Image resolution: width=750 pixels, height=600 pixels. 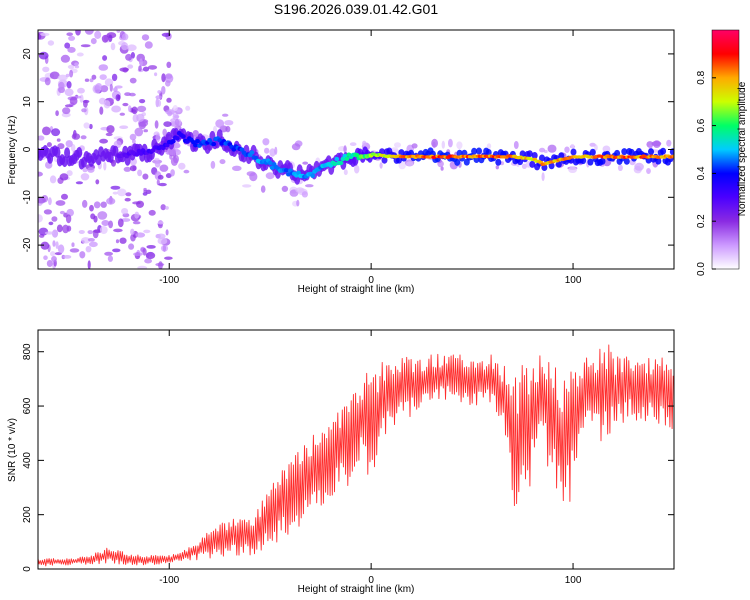 I want to click on spectrogram-xtick-label: 100, so click(x=573, y=280).